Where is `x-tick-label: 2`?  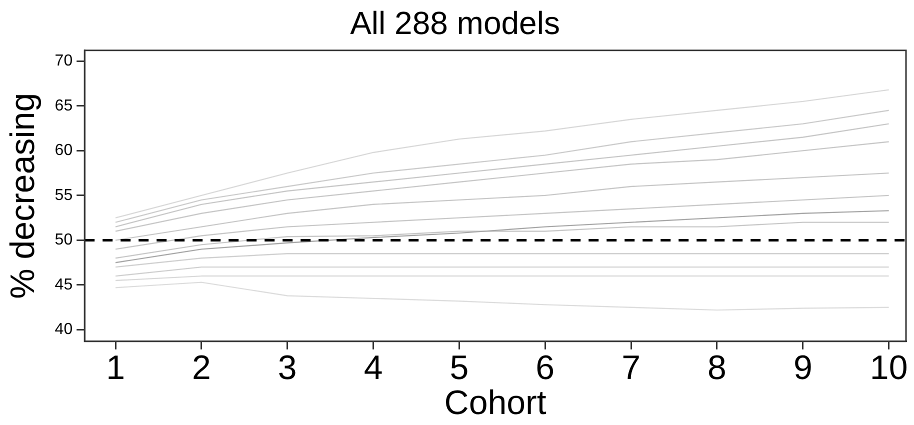 x-tick-label: 2 is located at coordinates (201, 368).